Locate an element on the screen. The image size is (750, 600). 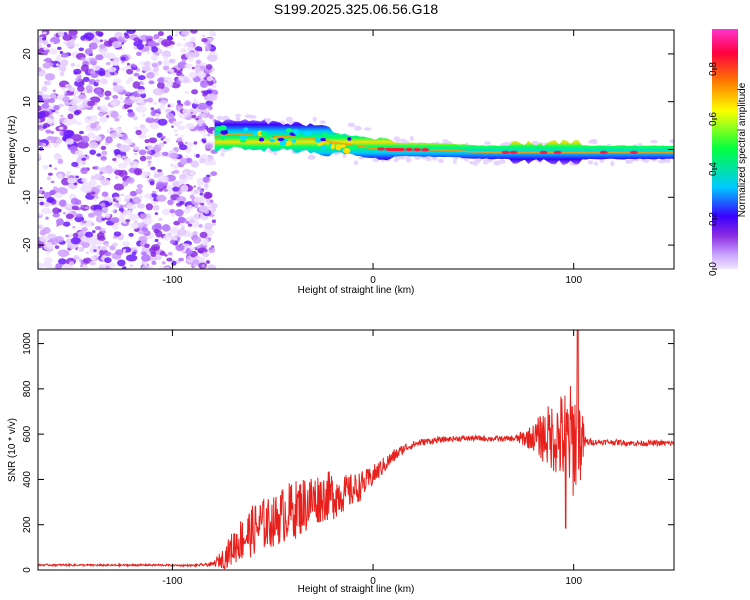
snr-y-tick-label: 1000 is located at coordinates (27, 343).